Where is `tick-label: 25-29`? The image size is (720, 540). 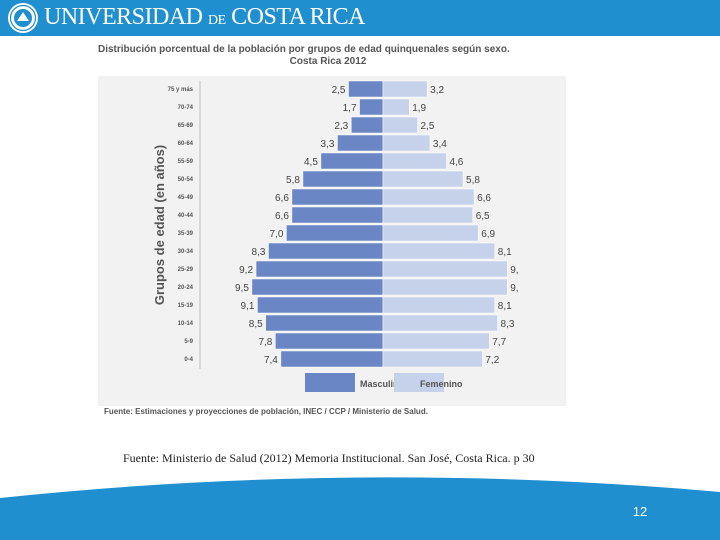
tick-label: 25-29 is located at coordinates (186, 270).